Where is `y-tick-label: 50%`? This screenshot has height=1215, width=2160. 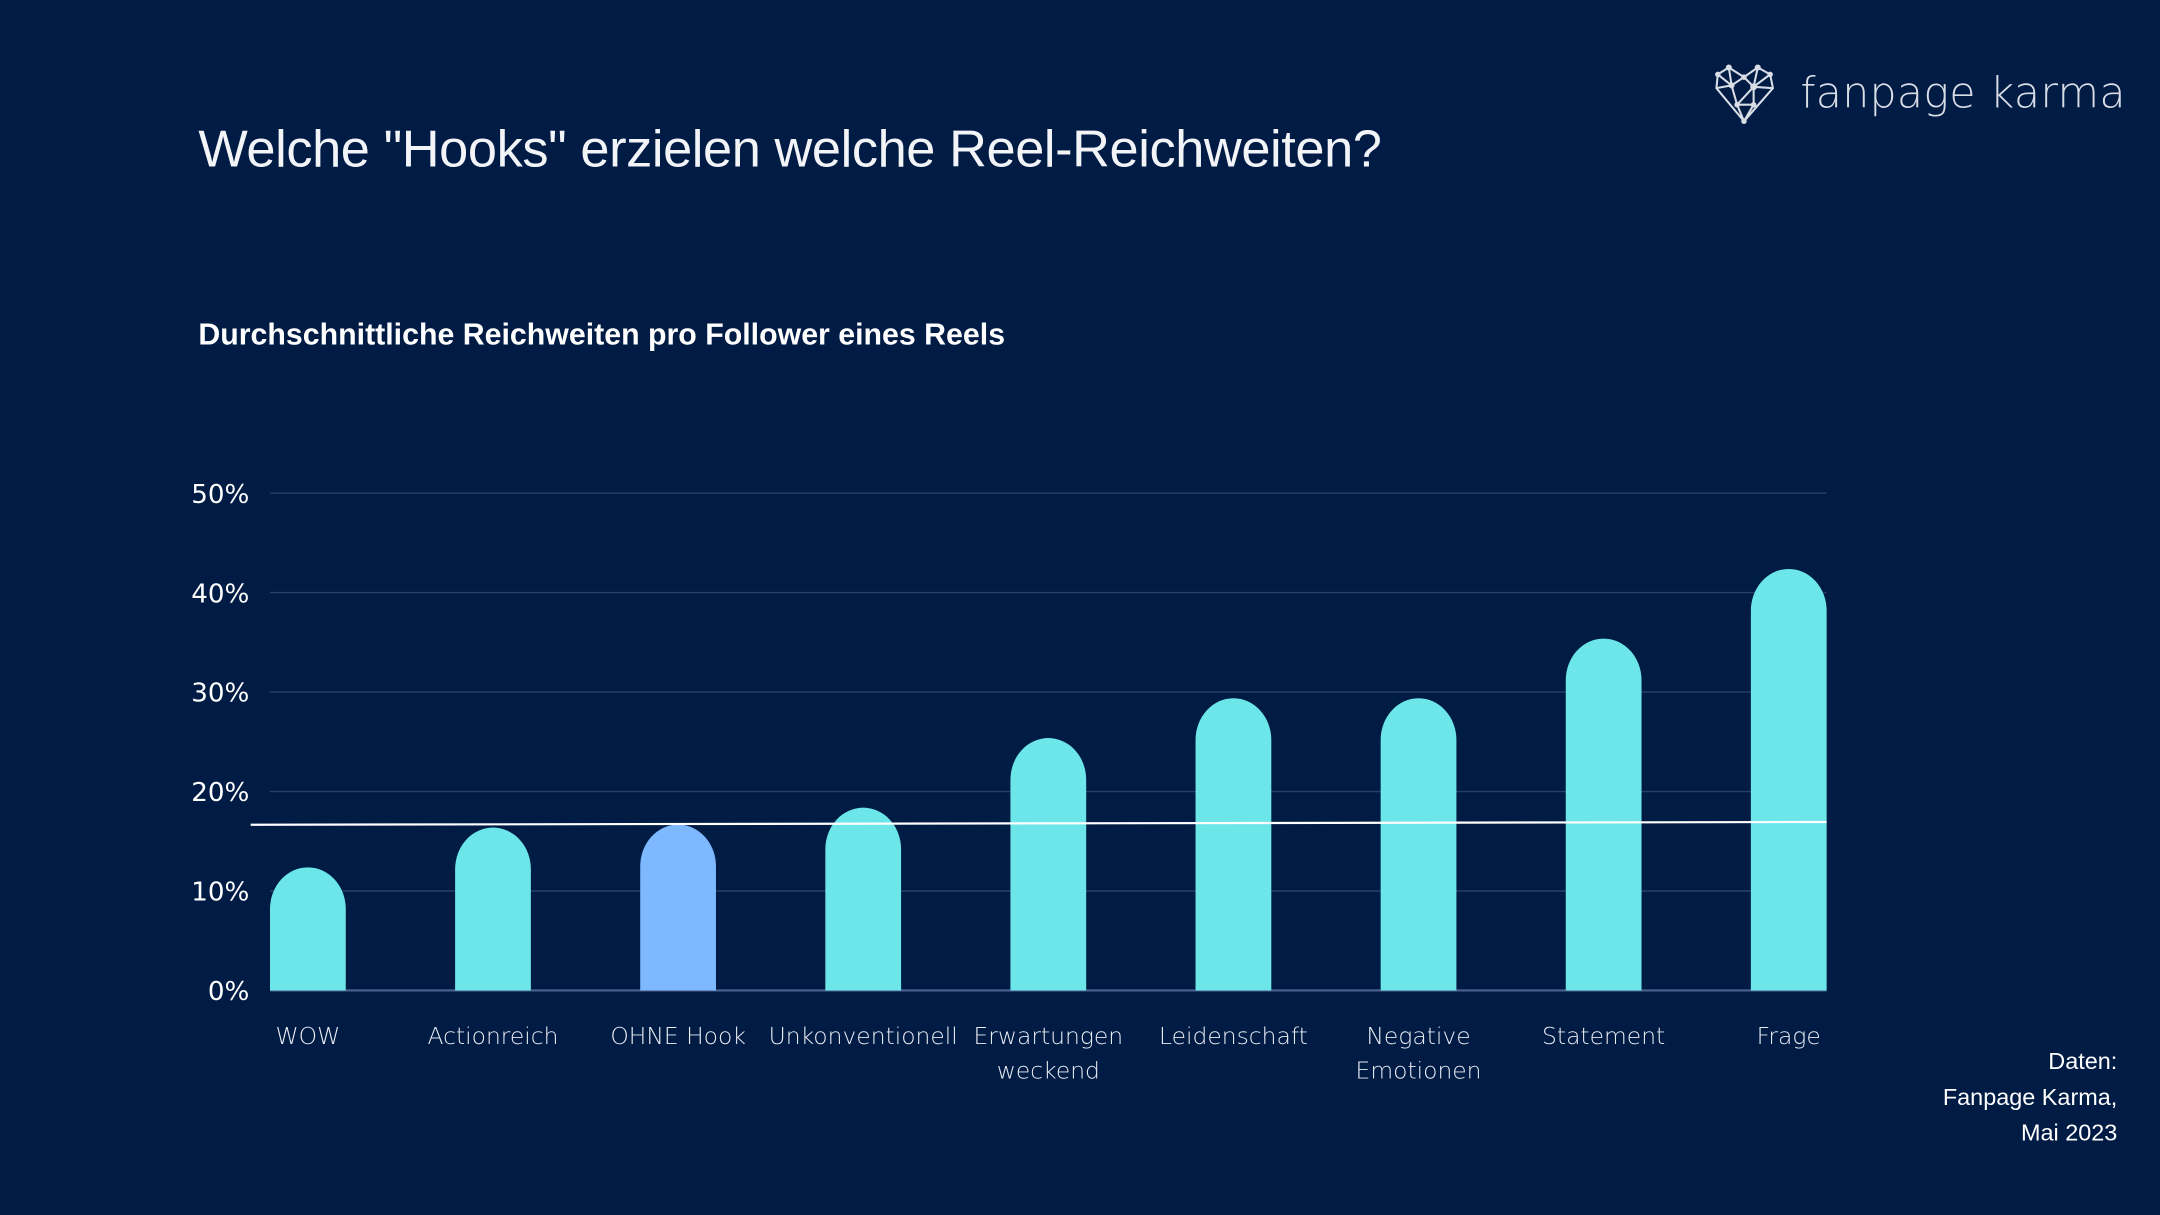
y-tick-label: 50% is located at coordinates (220, 495).